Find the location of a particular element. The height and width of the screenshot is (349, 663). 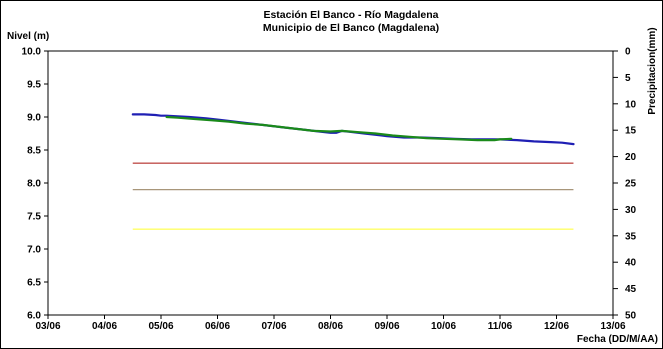

chart-subtitle: Municipio de El Banco (Magdalena) is located at coordinates (351, 28).